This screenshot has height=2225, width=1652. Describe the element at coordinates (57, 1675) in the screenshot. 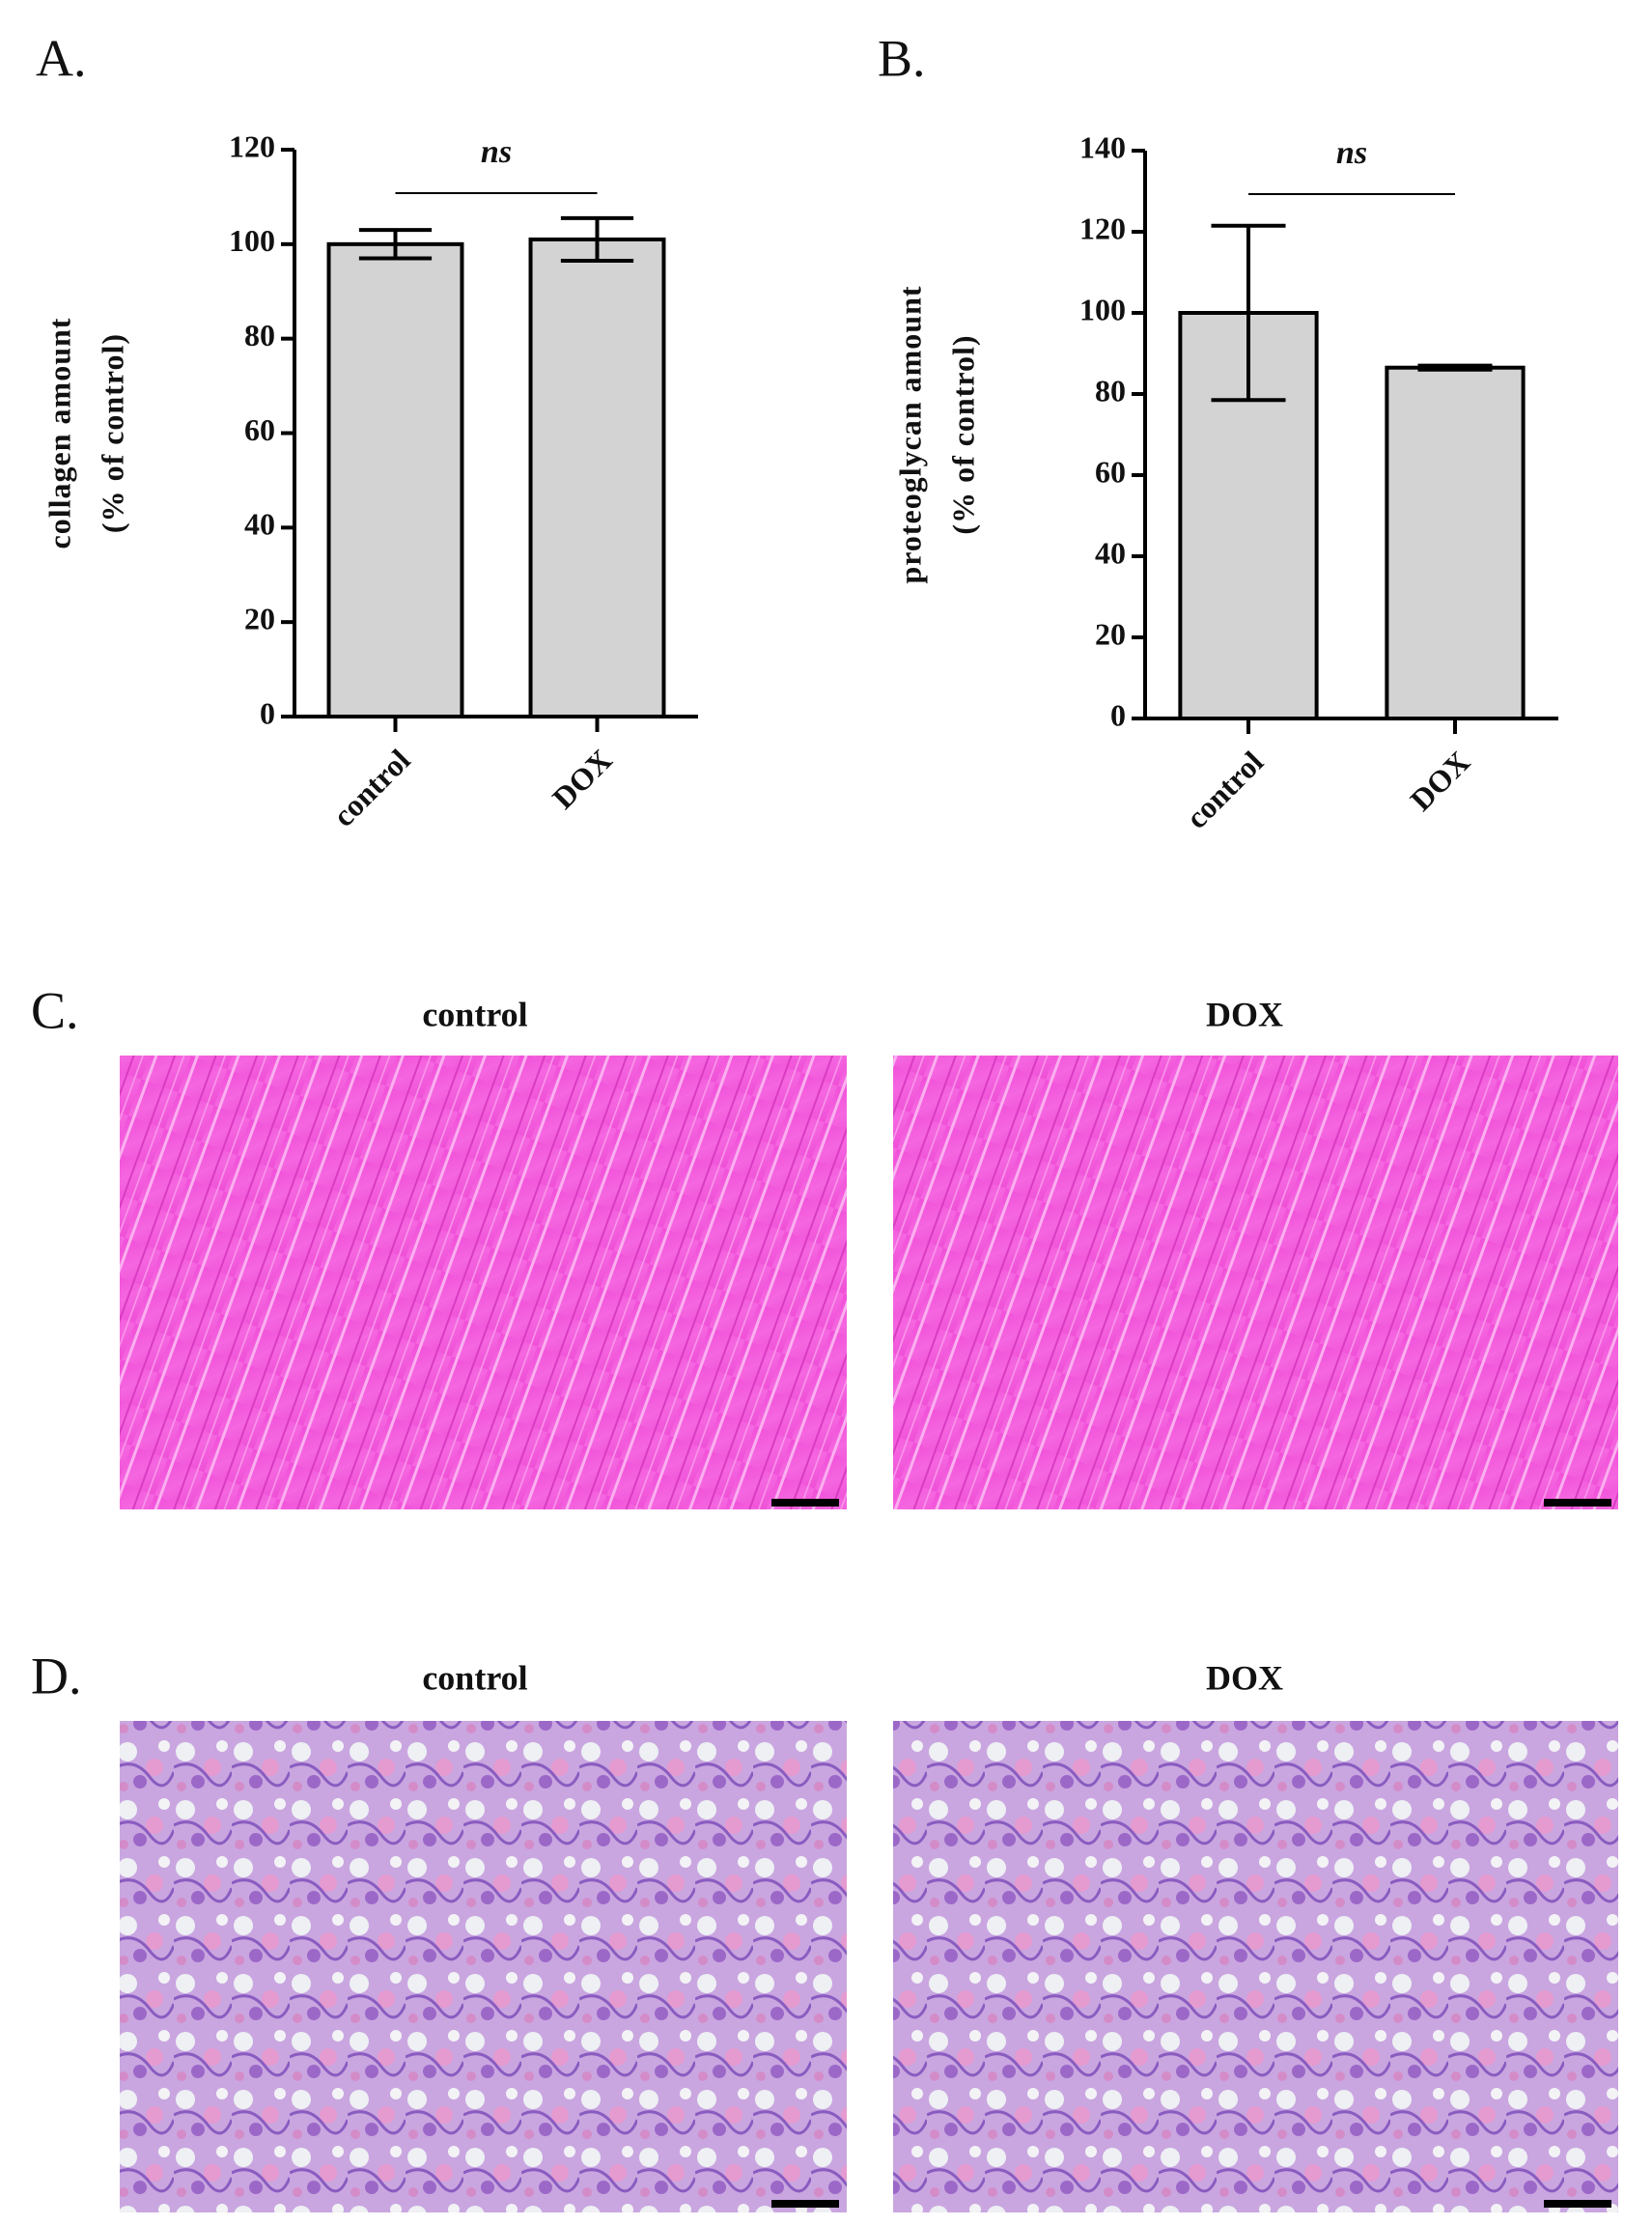

I see `panel-label: D.` at that location.